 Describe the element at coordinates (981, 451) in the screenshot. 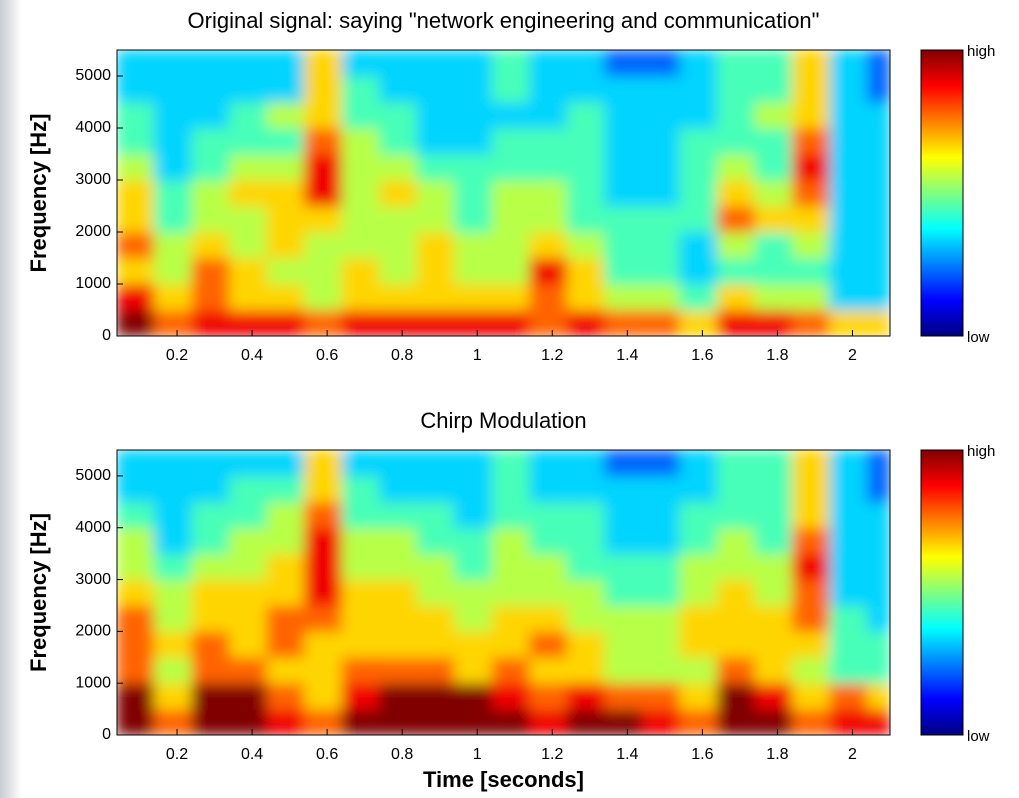

I see `colorbar-high-label: high` at that location.